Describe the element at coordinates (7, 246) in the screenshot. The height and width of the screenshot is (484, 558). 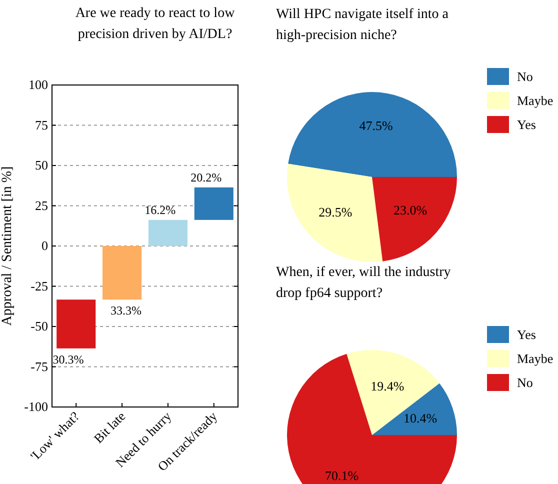
I see `y-axis-title: Approval / Sentiment [in %]` at that location.